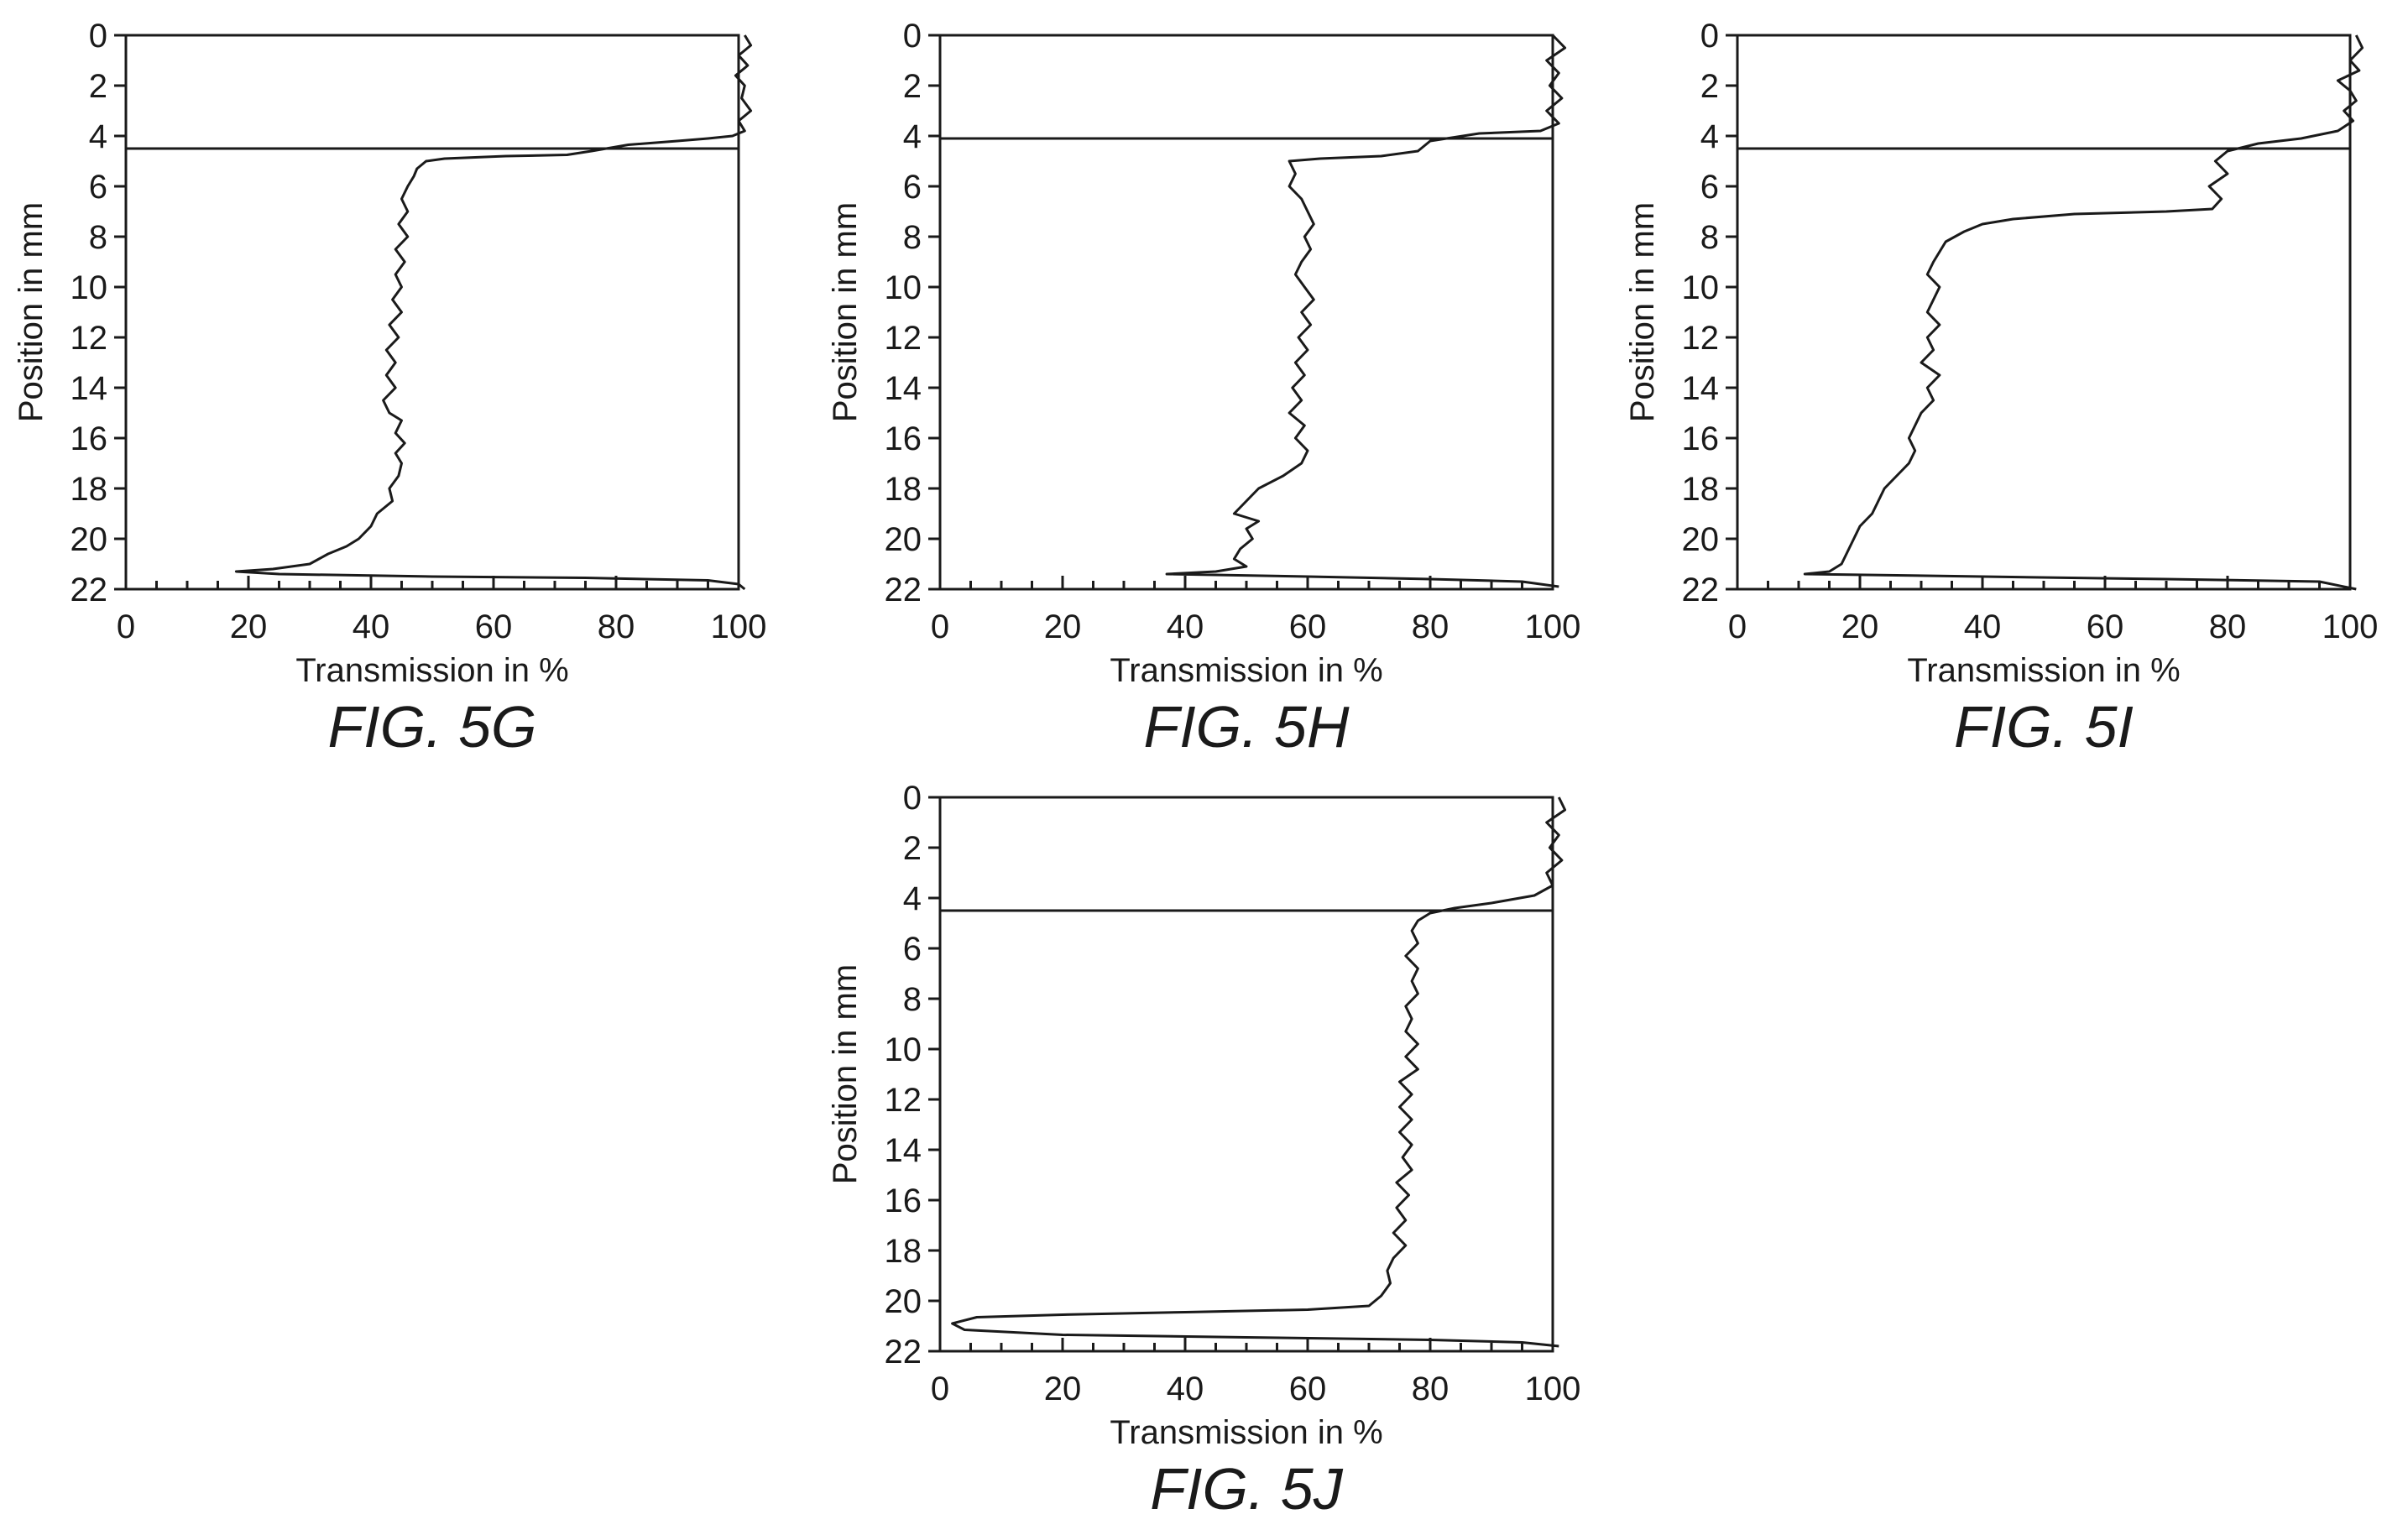 Image resolution: width=2408 pixels, height=1535 pixels. What do you see at coordinates (2044, 727) in the screenshot?
I see `figure-label: FIG. 5I` at bounding box center [2044, 727].